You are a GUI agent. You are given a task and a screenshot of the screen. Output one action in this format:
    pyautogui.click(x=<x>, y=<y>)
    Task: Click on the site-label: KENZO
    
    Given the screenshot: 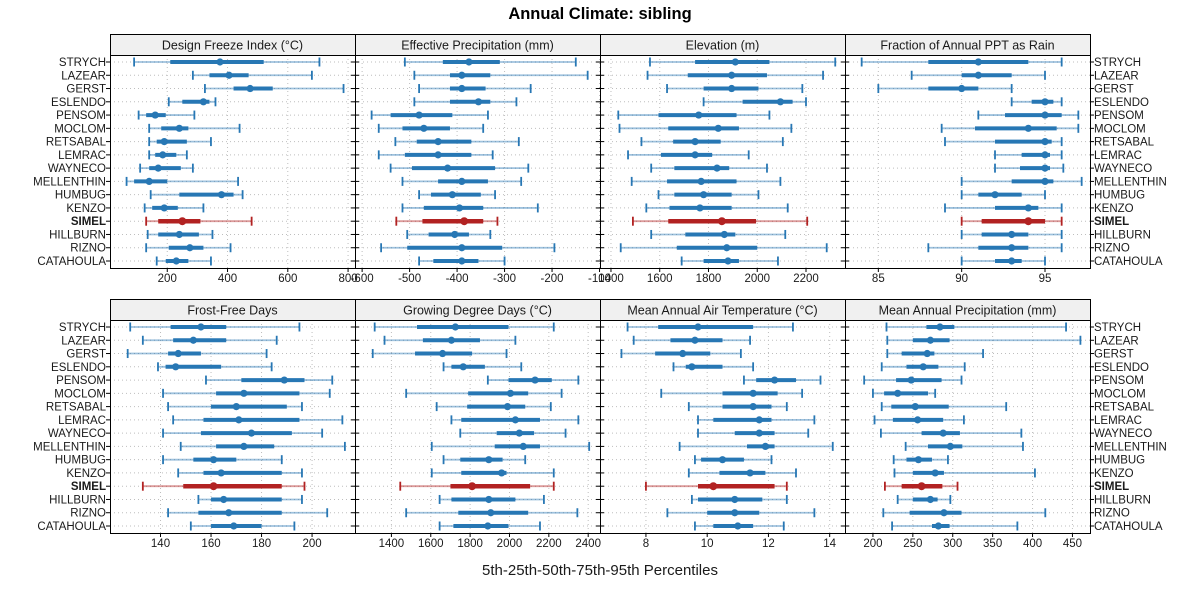 What is the action you would take?
    pyautogui.click(x=1114, y=474)
    